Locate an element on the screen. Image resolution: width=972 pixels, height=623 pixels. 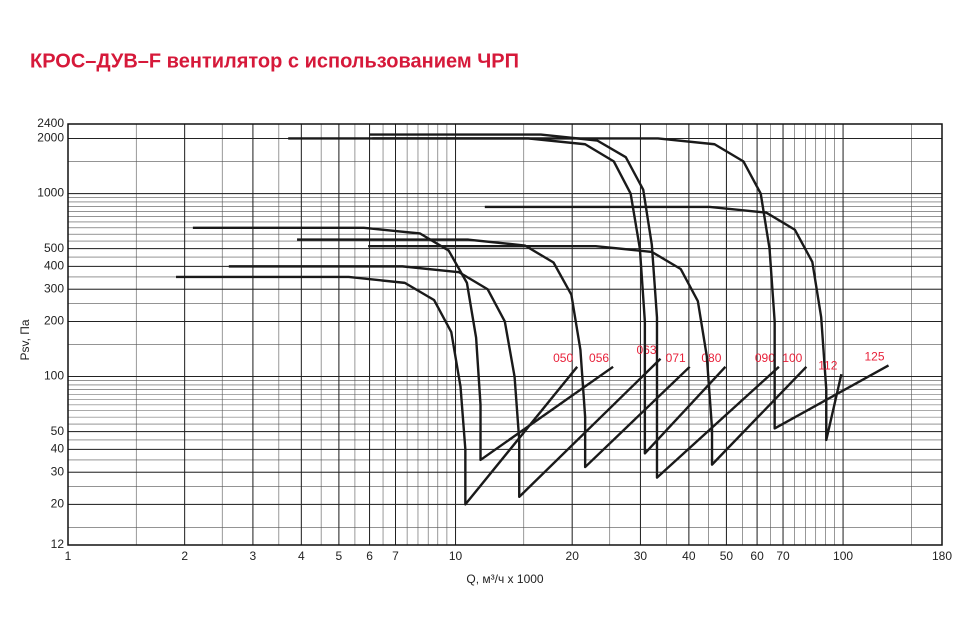
y-tick-label: 300 is located at coordinates (54, 288).